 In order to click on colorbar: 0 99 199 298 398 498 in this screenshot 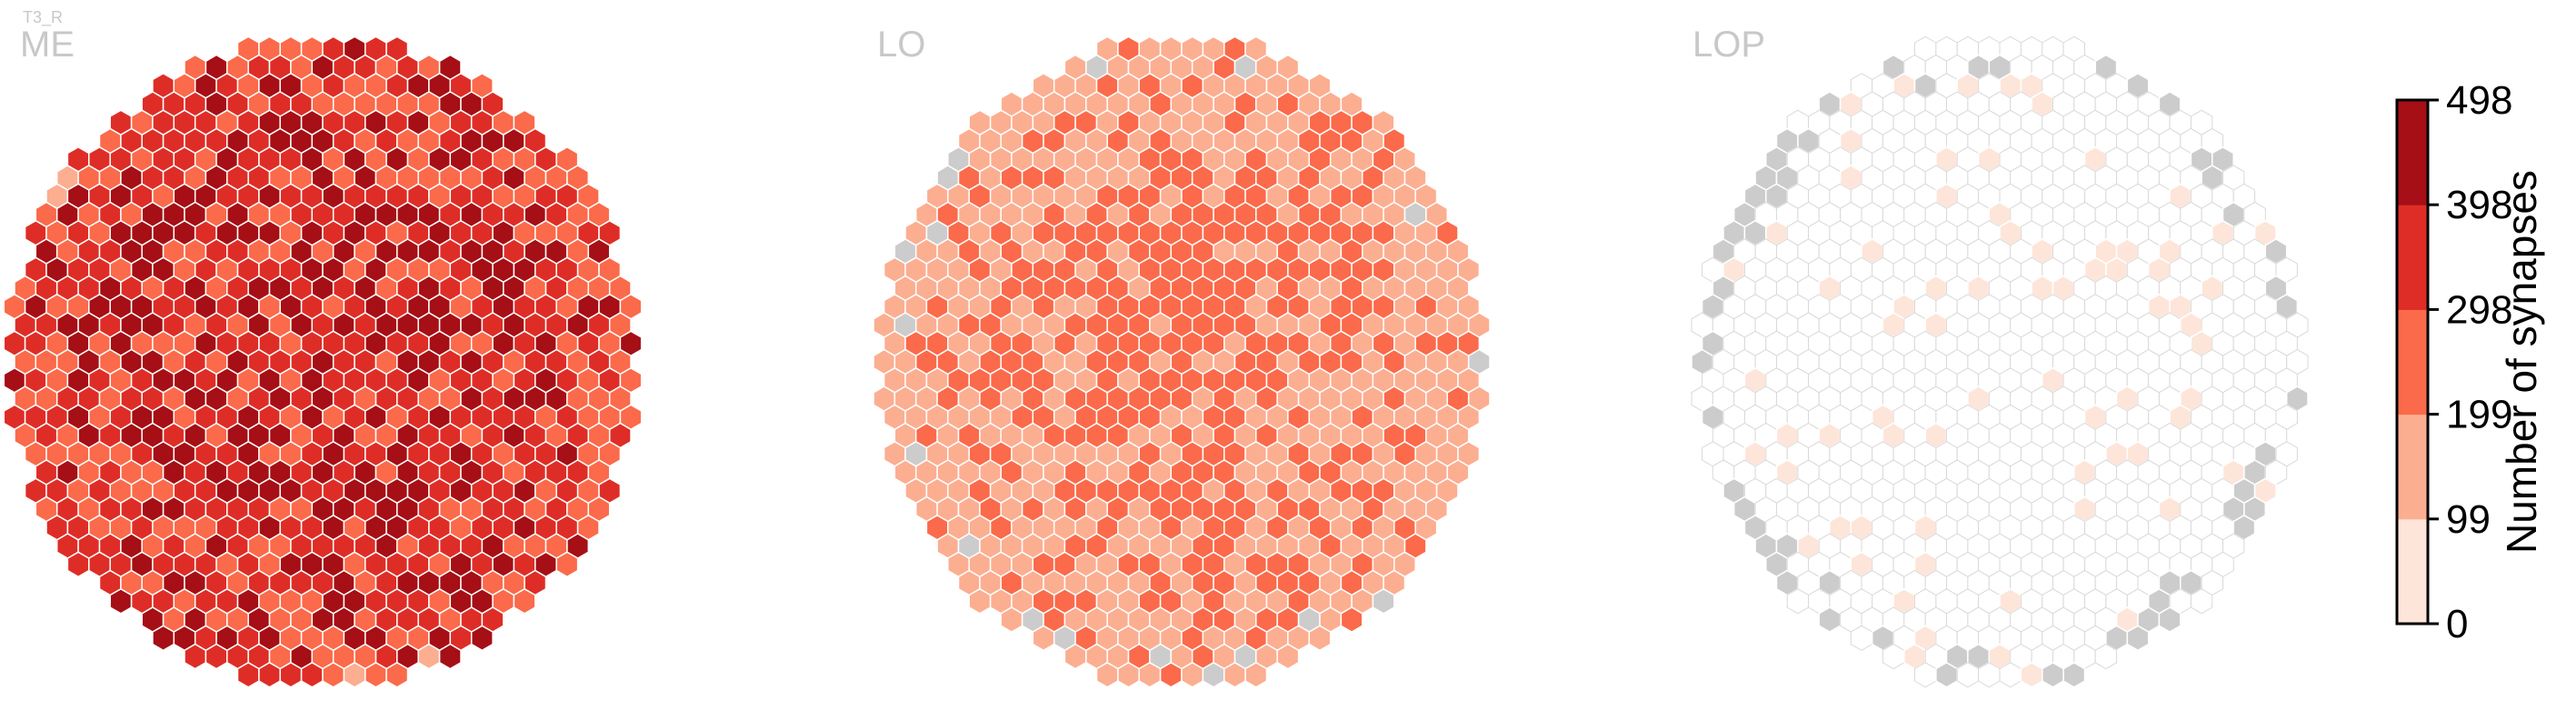, I will do `click(2453, 362)`.